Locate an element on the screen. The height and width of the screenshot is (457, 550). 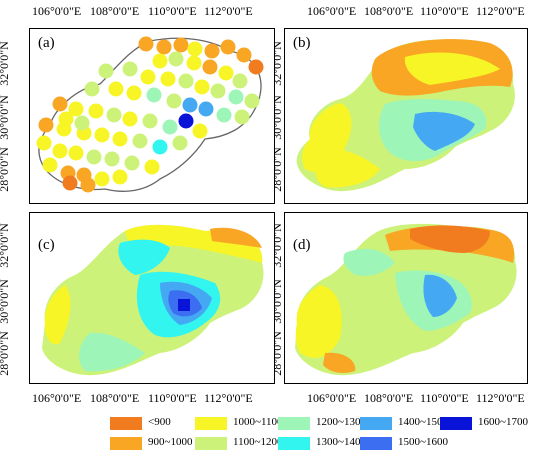
legend-label: 1400~1500 is located at coordinates (423, 422).